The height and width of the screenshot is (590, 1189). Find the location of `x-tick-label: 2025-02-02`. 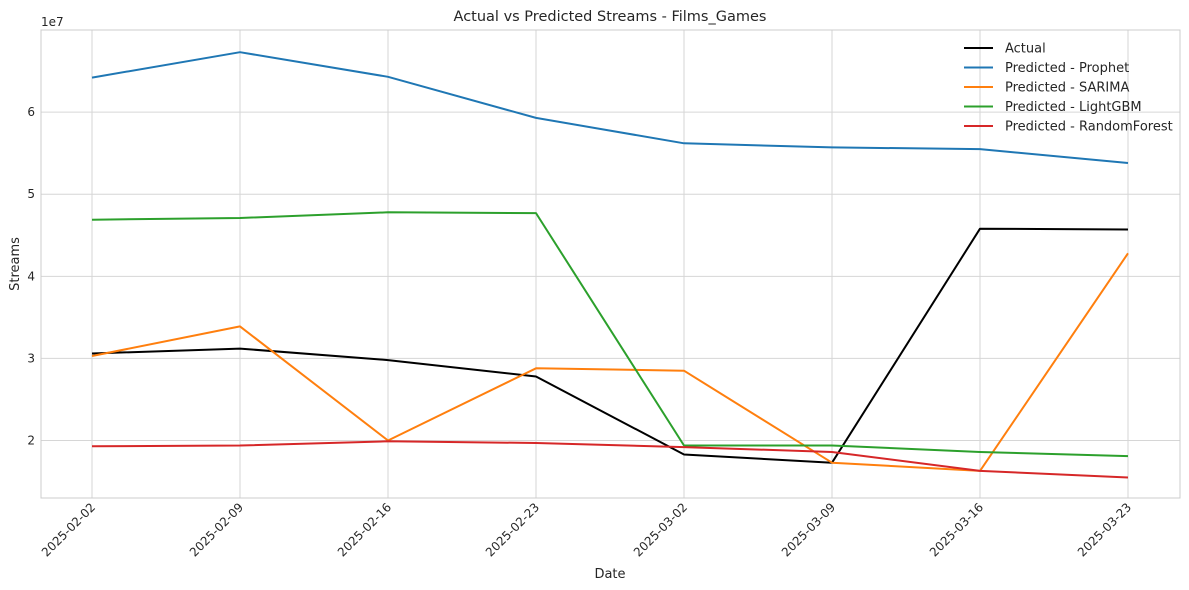

x-tick-label: 2025-02-02 is located at coordinates (68, 529).